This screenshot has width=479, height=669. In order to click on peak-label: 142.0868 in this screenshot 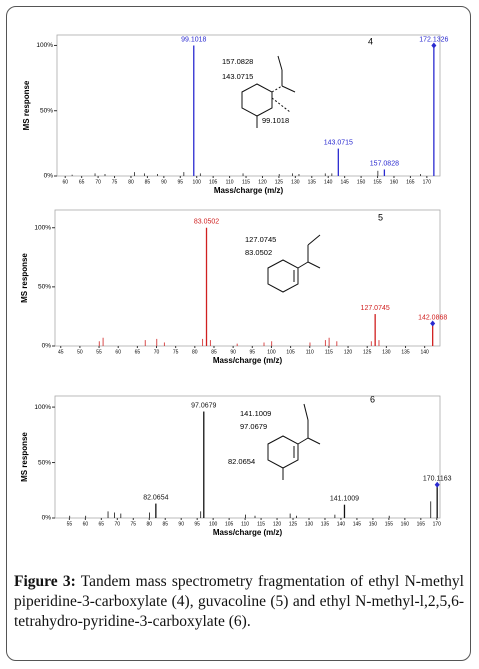, I will do `click(432, 317)`.